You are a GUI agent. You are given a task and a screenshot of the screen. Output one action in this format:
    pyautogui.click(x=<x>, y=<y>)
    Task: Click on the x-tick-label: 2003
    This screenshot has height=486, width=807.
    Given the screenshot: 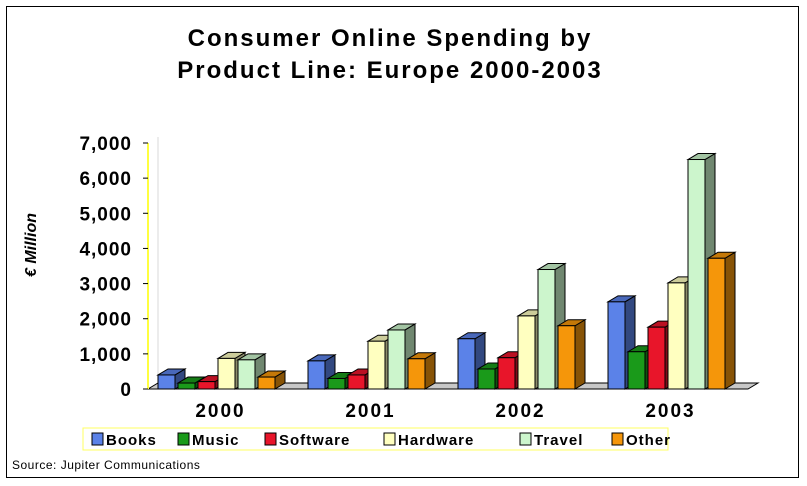 What is the action you would take?
    pyautogui.click(x=670, y=411)
    